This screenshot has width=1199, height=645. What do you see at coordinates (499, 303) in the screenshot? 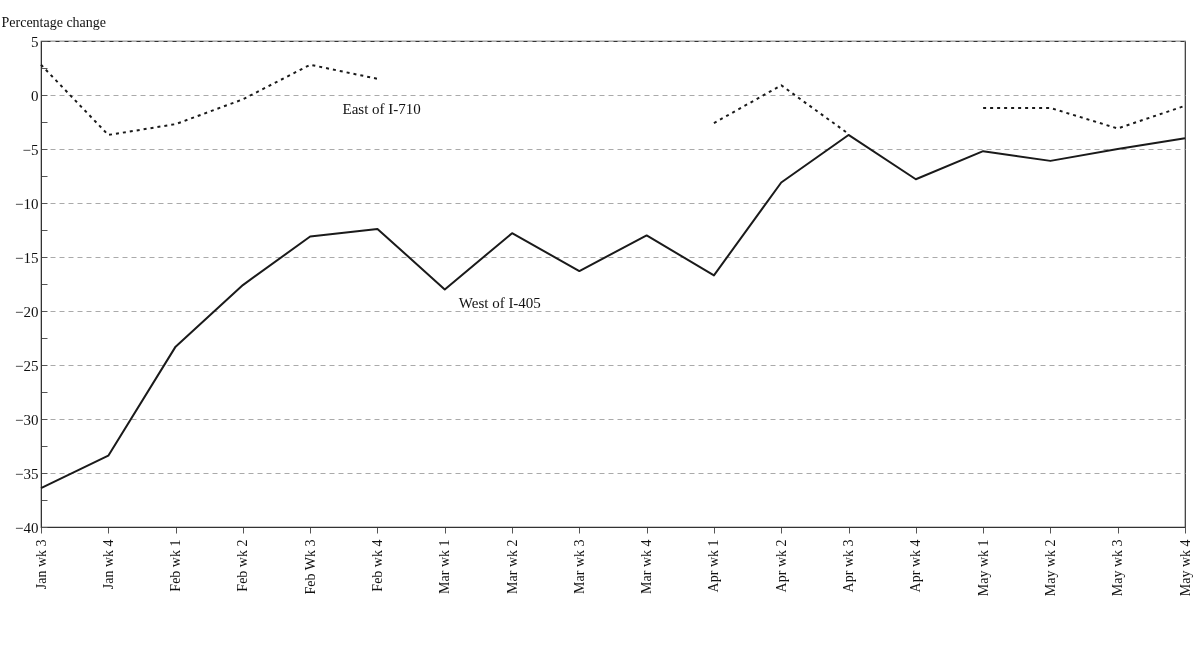
I see `series-label: West of I-405` at bounding box center [499, 303].